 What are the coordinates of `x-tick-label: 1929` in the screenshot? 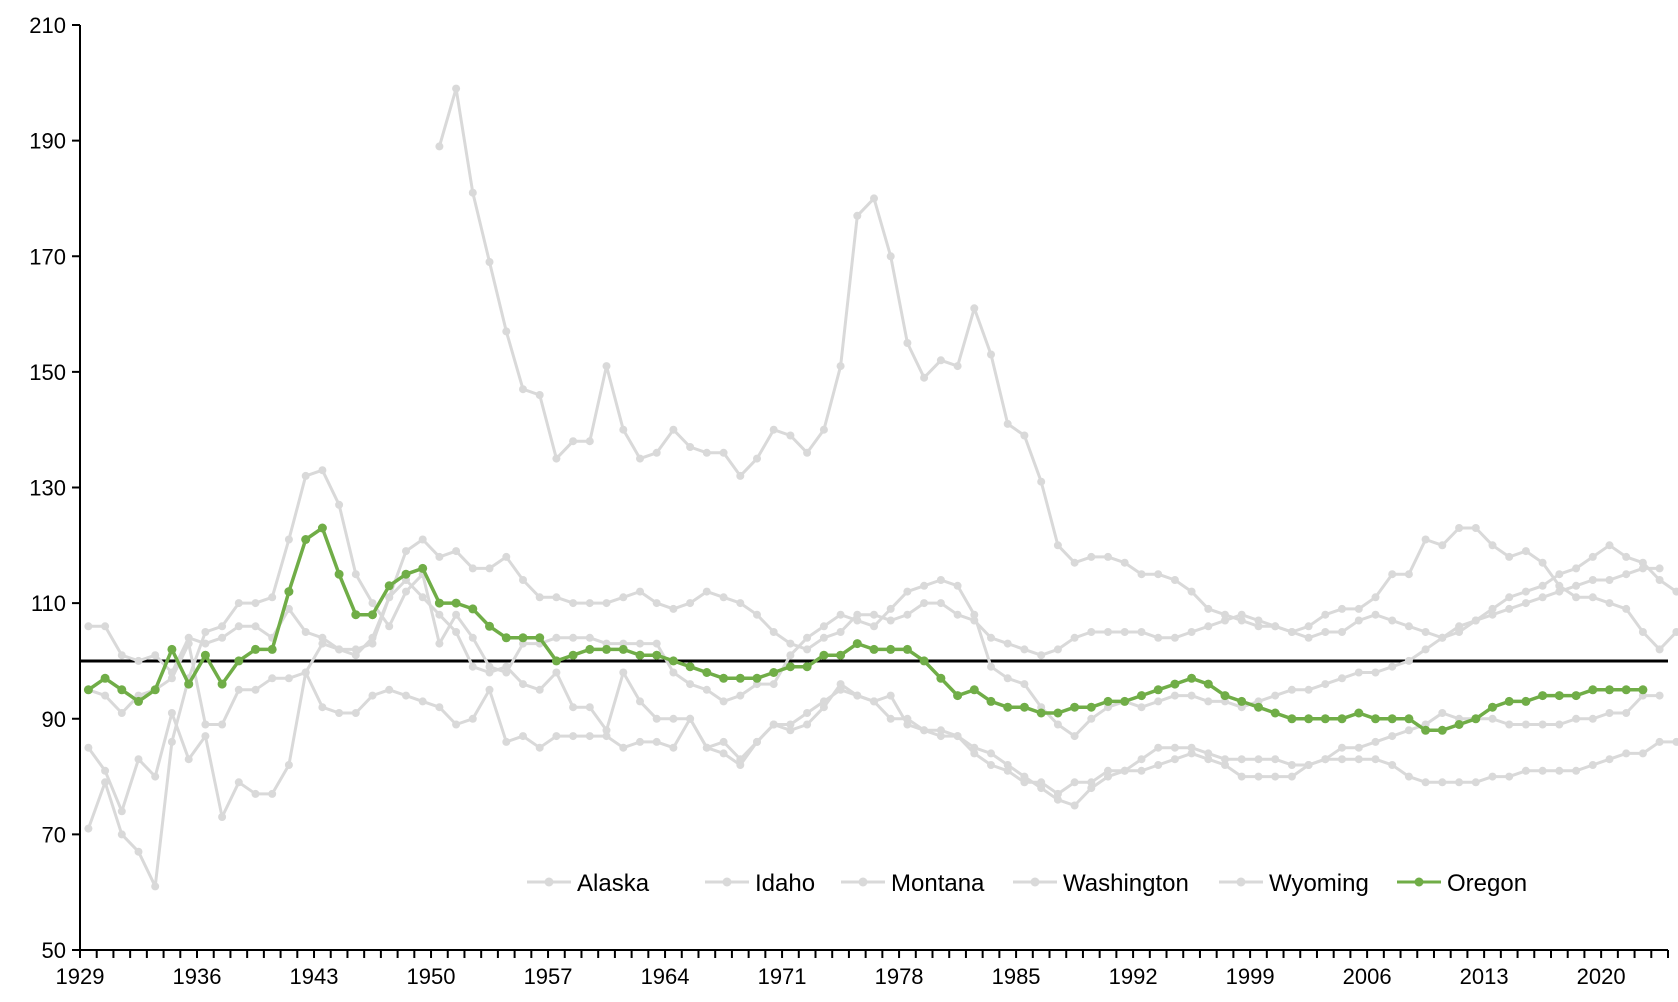 It's located at (80, 976).